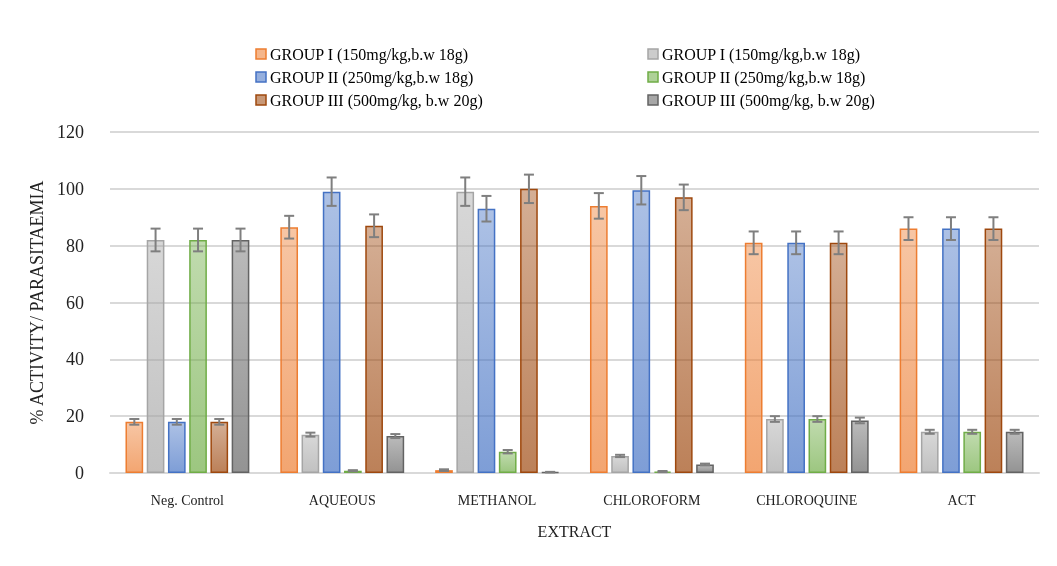  What do you see at coordinates (75, 245) in the screenshot?
I see `y-tick-label: 80` at bounding box center [75, 245].